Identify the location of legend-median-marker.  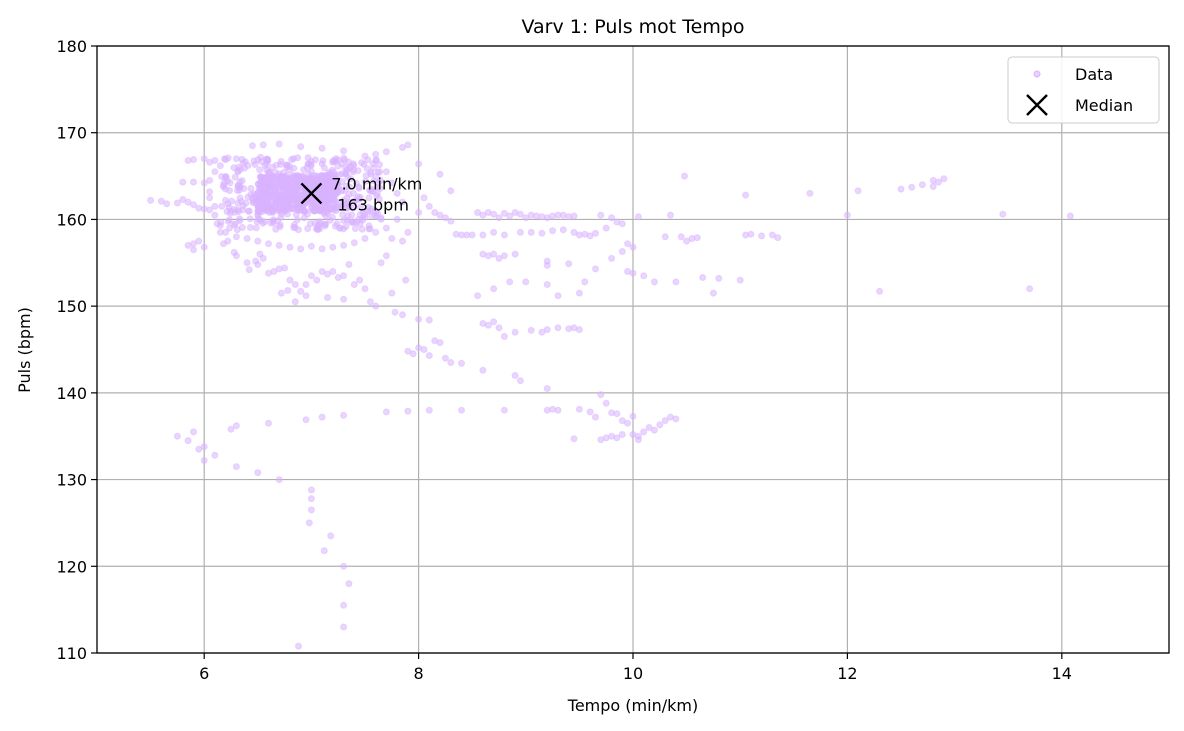
(1037, 105).